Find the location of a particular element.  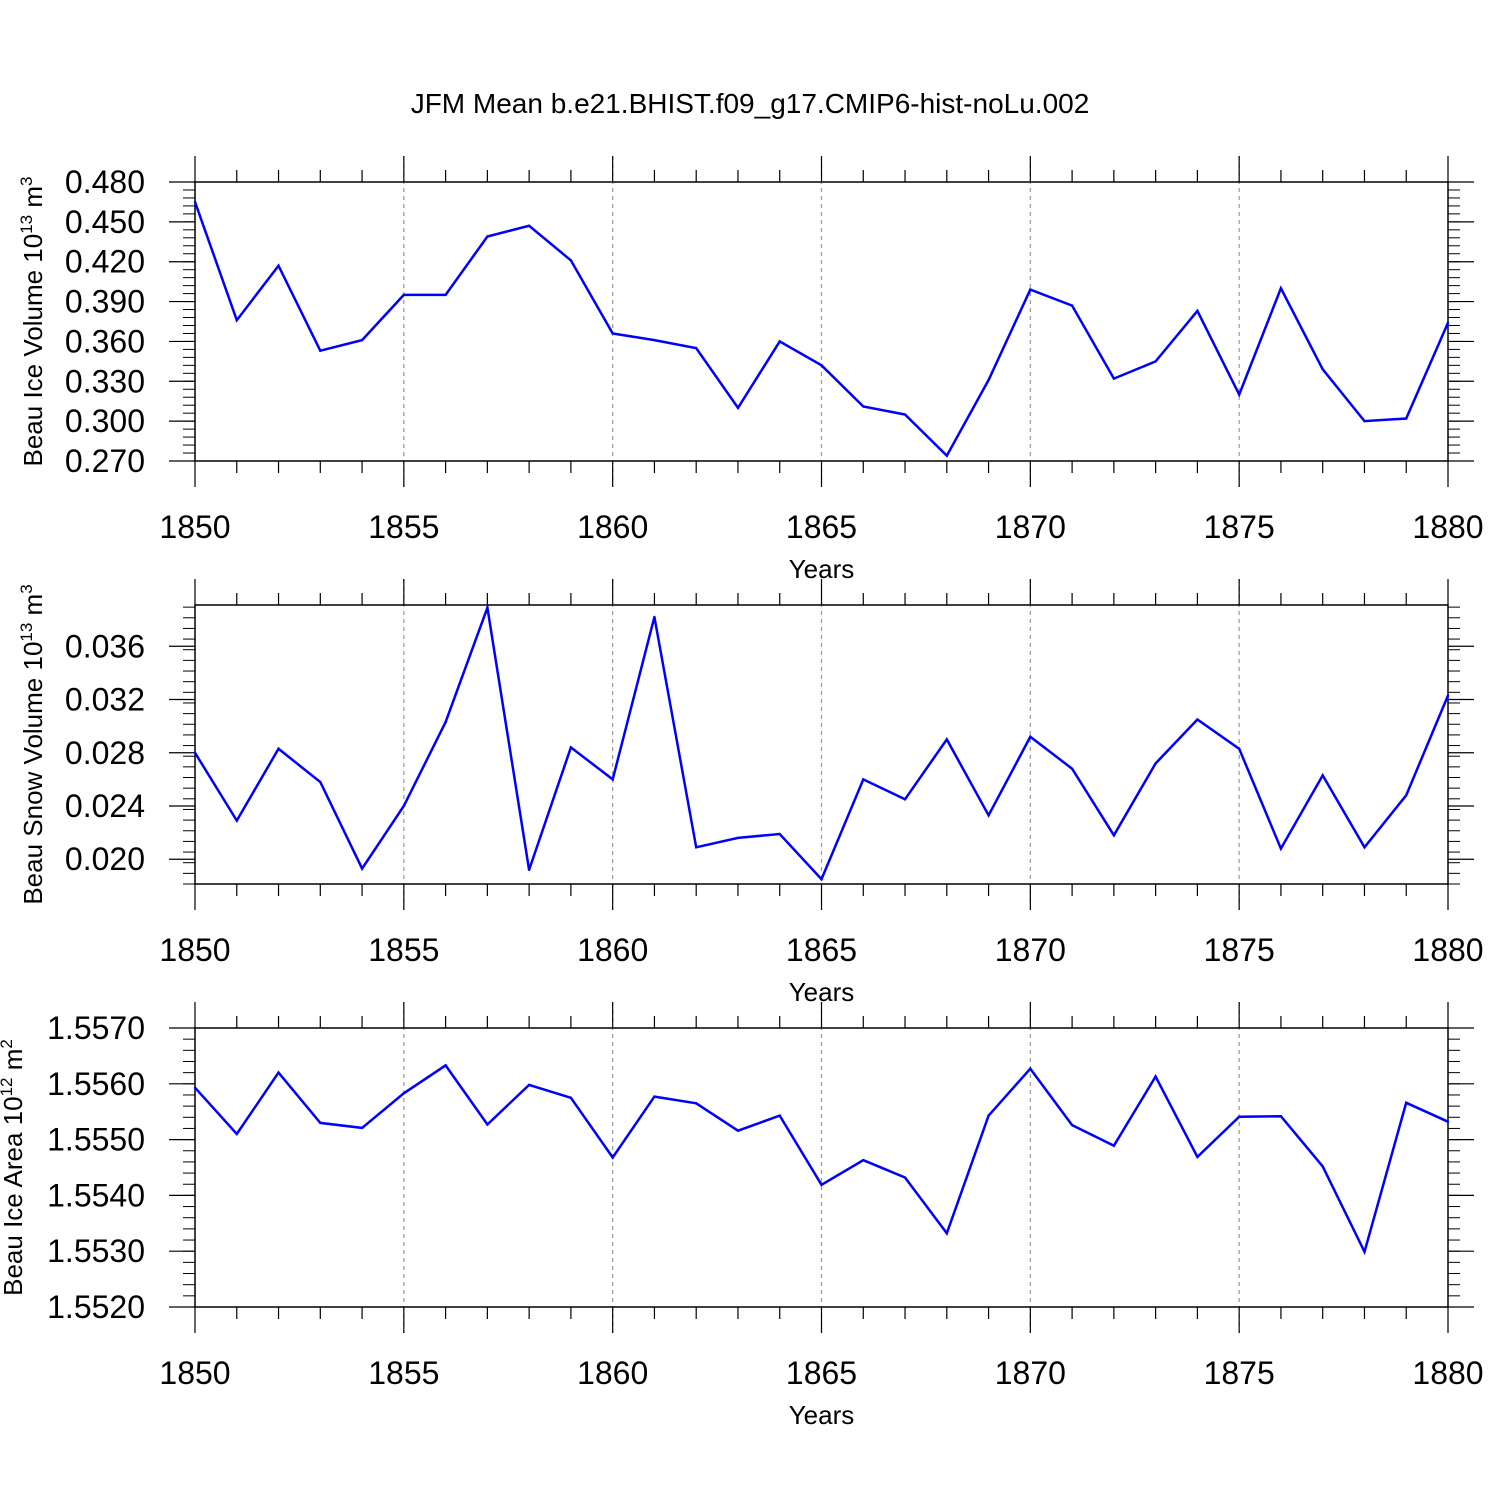

y-tick-label: 0.390 is located at coordinates (105, 302).